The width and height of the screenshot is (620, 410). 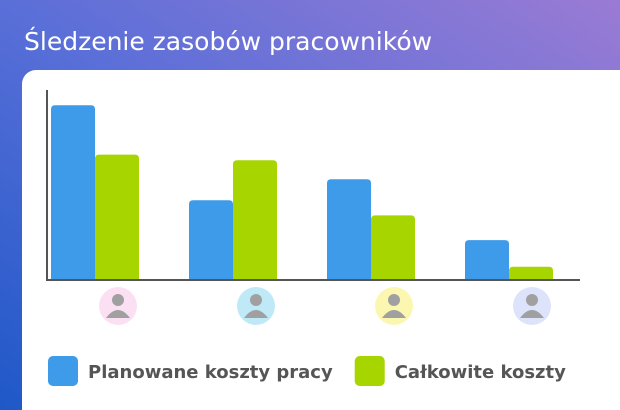 I want to click on legend: Planowane koszty pracy Całkowite koszty, so click(x=307, y=371).